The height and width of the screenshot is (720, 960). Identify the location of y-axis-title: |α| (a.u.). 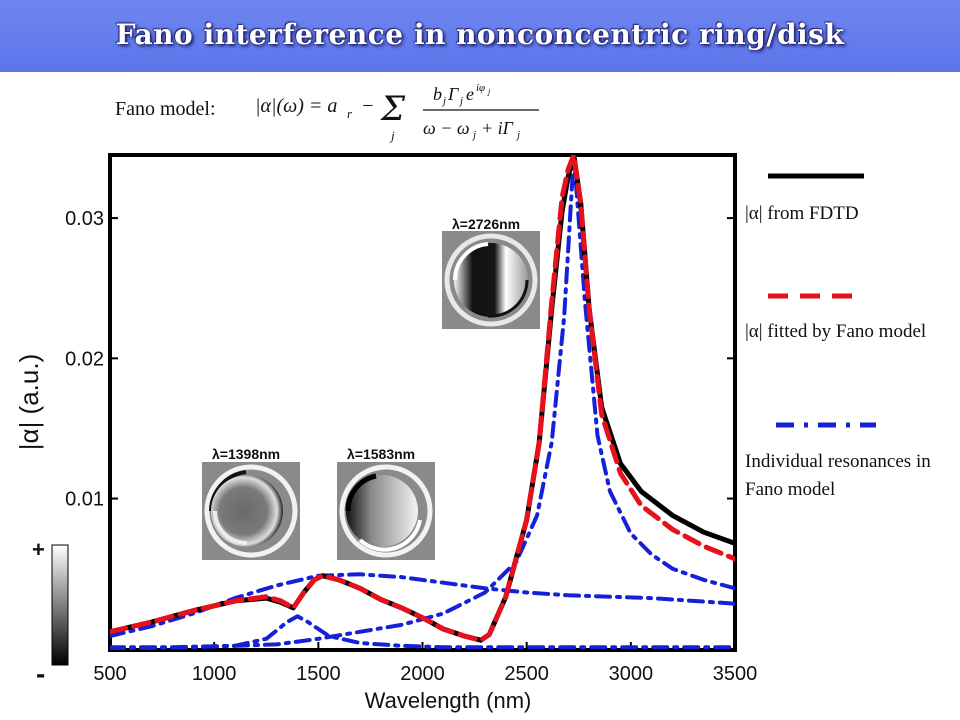
(29, 402).